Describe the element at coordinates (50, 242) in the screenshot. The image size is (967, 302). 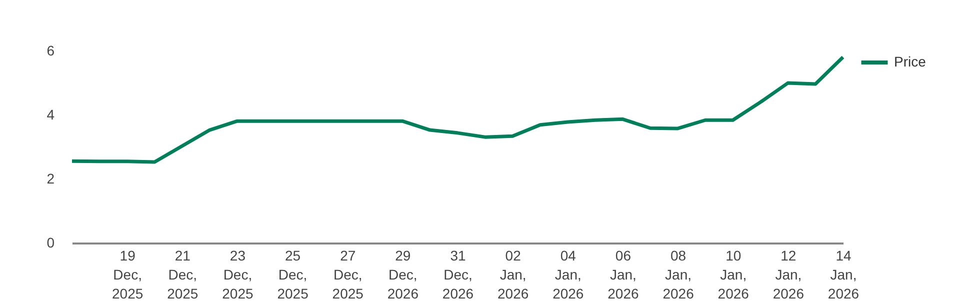
I see `y-tick-label: 0` at that location.